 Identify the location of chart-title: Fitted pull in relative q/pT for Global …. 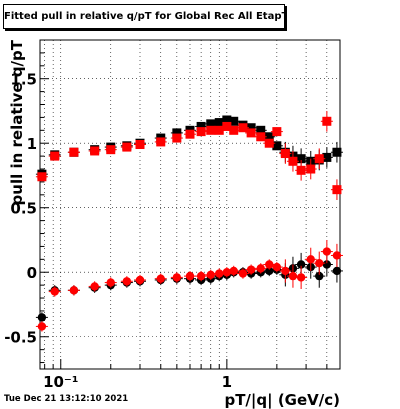
(144, 16).